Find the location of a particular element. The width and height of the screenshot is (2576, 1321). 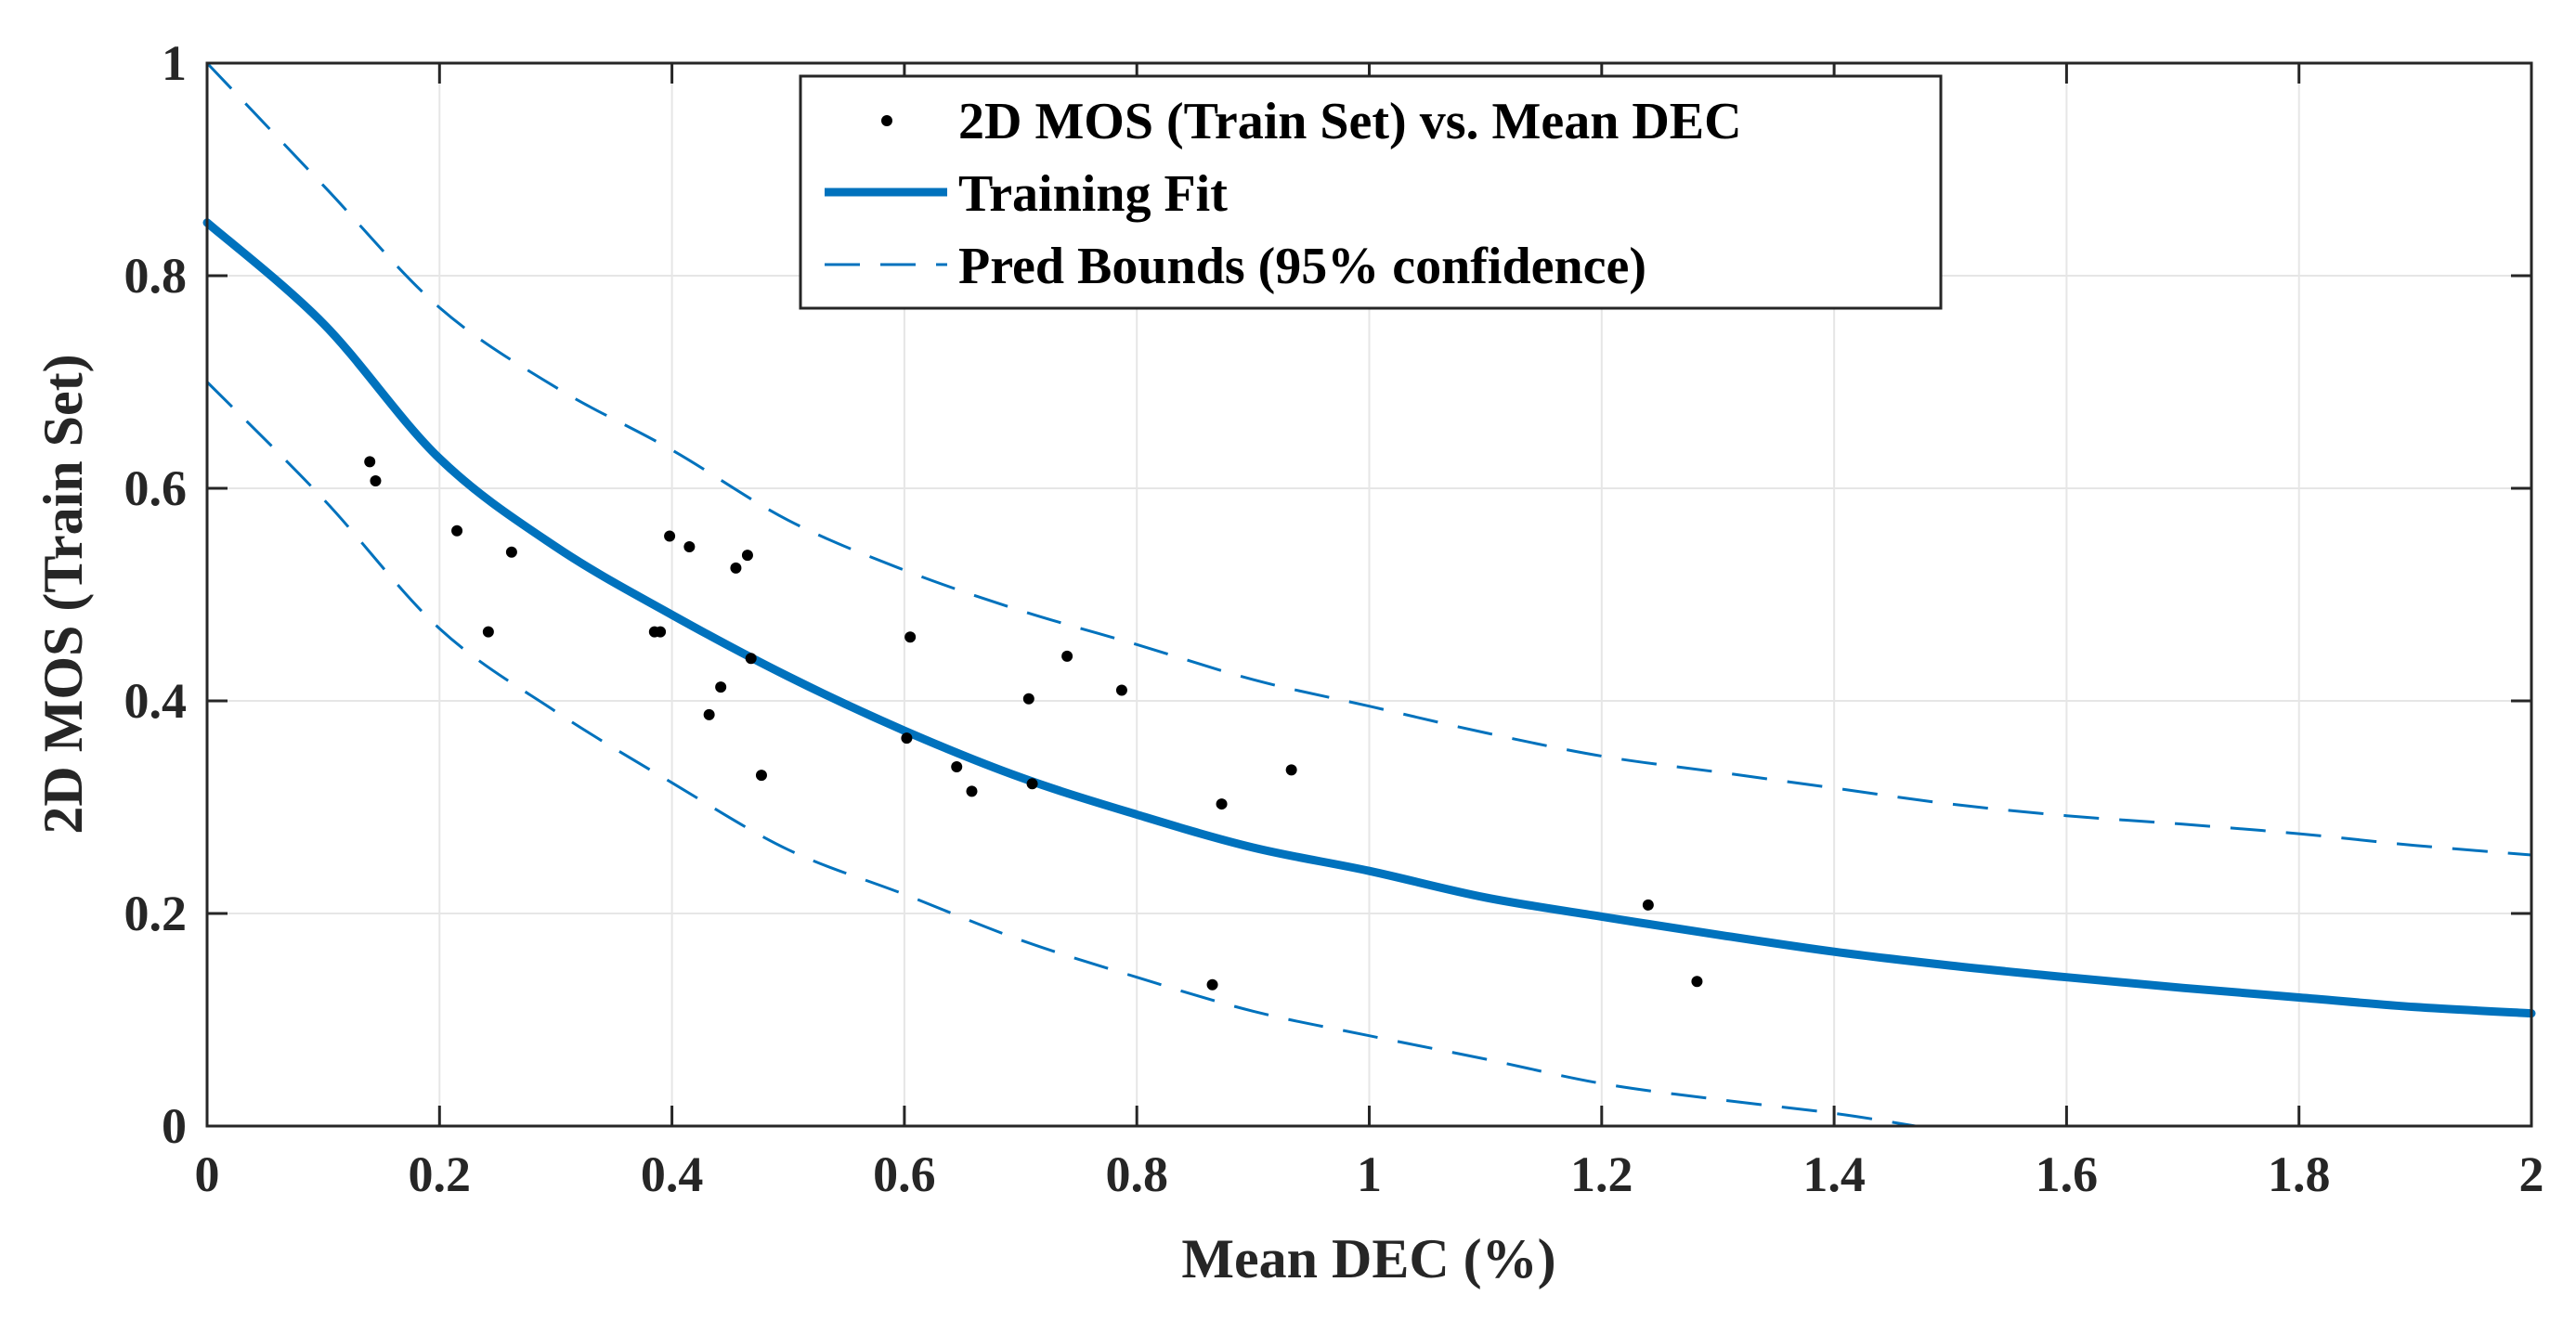

y-axis-label: 2D MOS (Train Set) is located at coordinates (63, 594).